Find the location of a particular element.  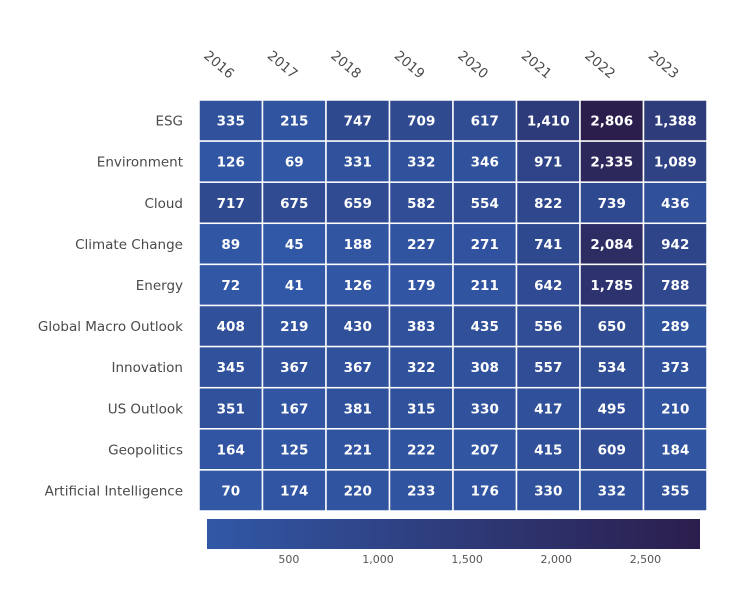

cell-value-label: 534 is located at coordinates (612, 368).